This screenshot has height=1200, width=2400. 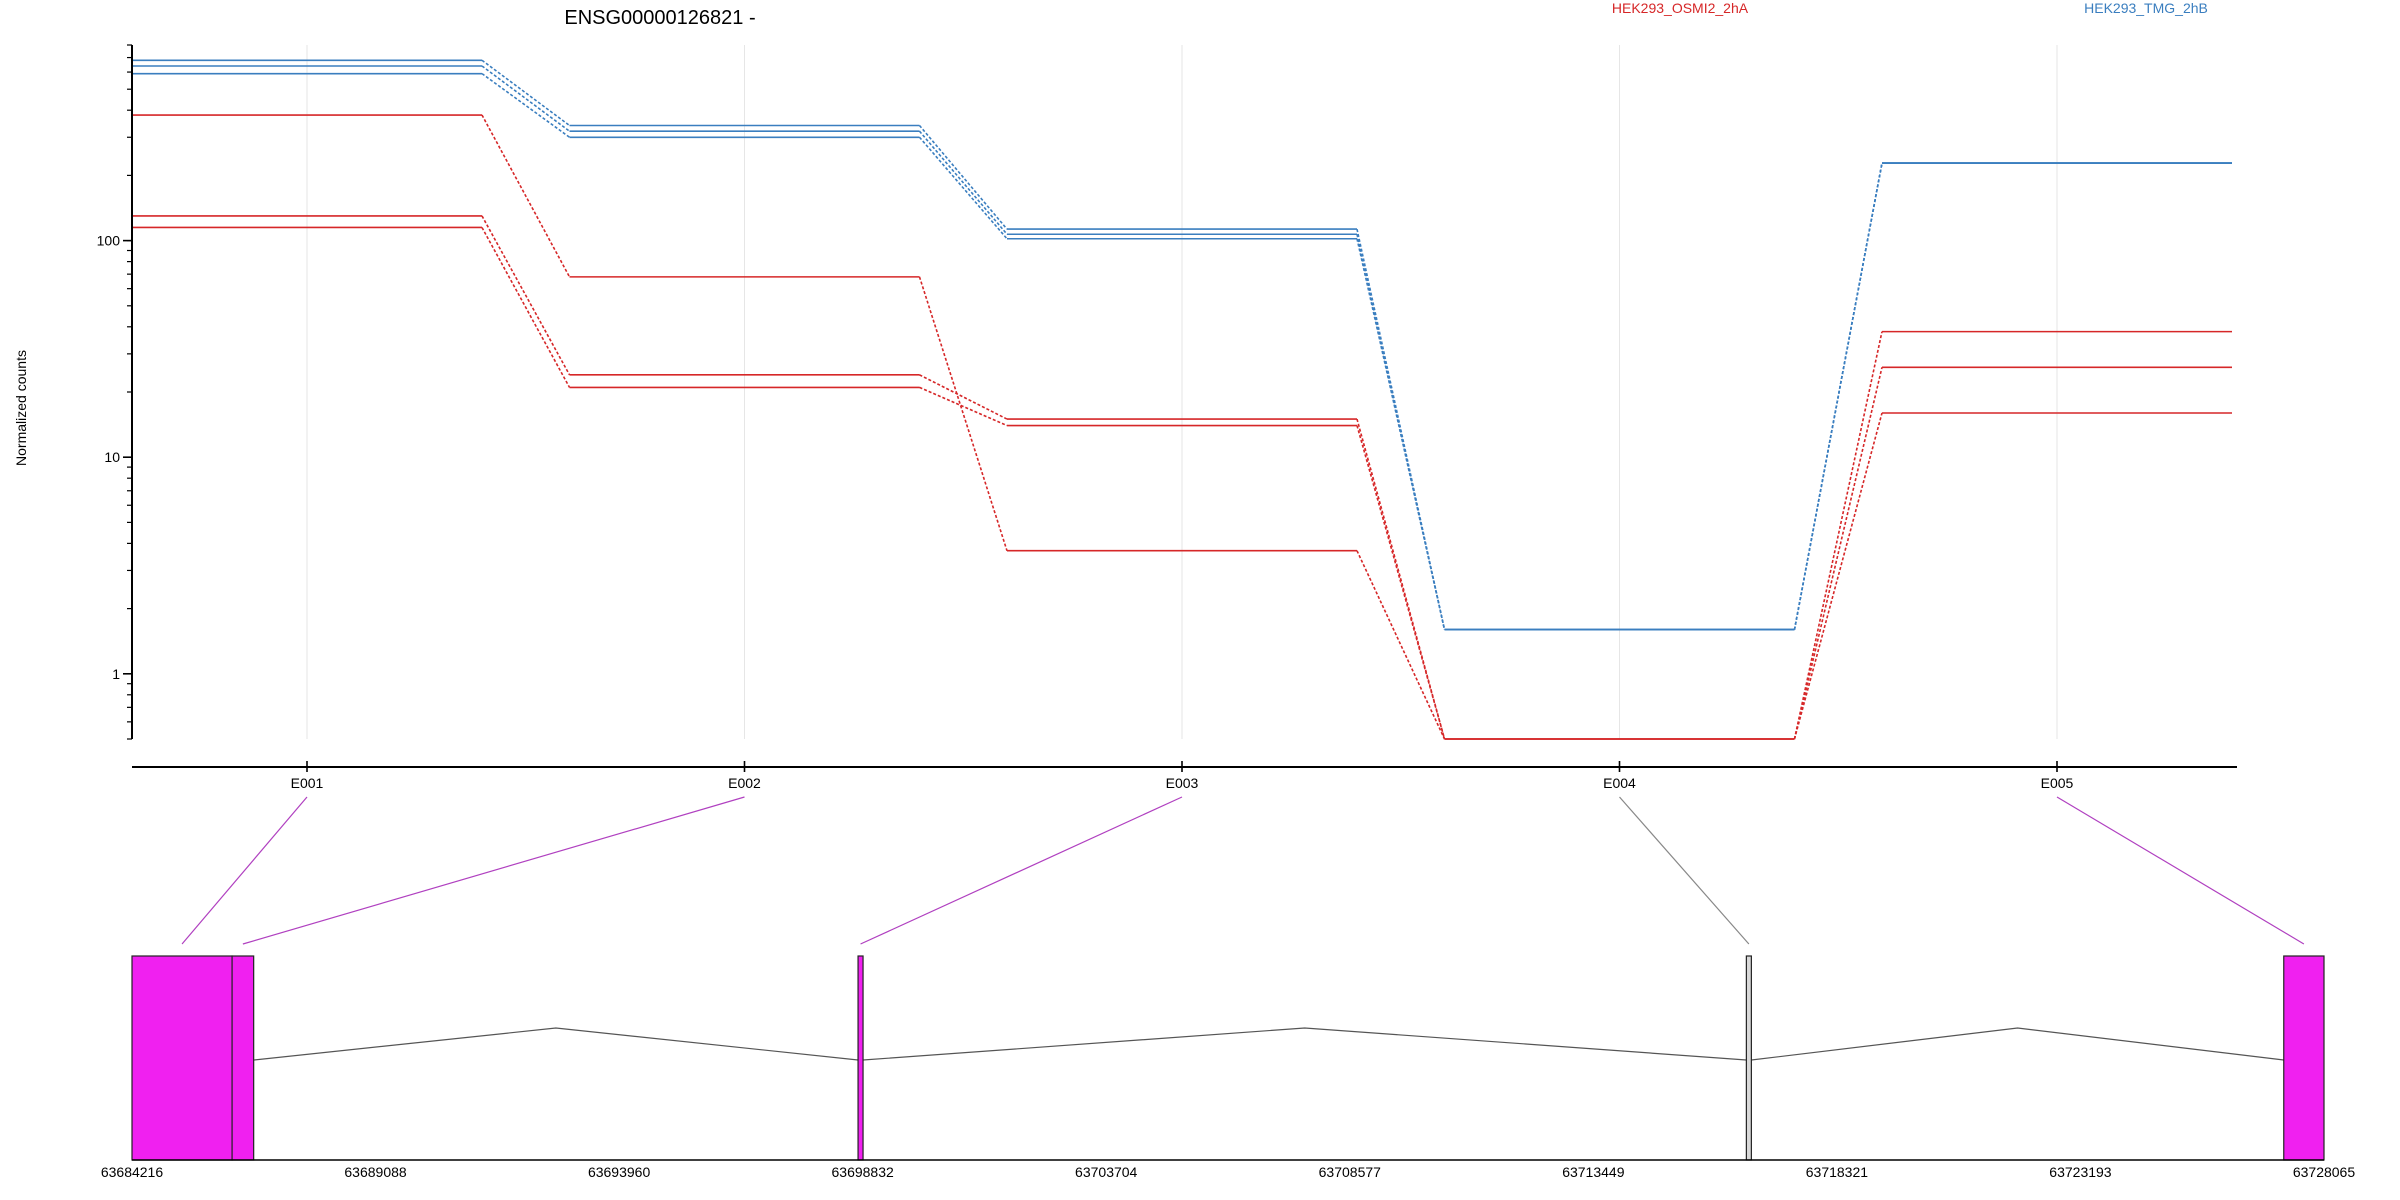 What do you see at coordinates (1680, 8) in the screenshot?
I see `legend-label-osmi2: HEK293_OSMI2_2hA` at bounding box center [1680, 8].